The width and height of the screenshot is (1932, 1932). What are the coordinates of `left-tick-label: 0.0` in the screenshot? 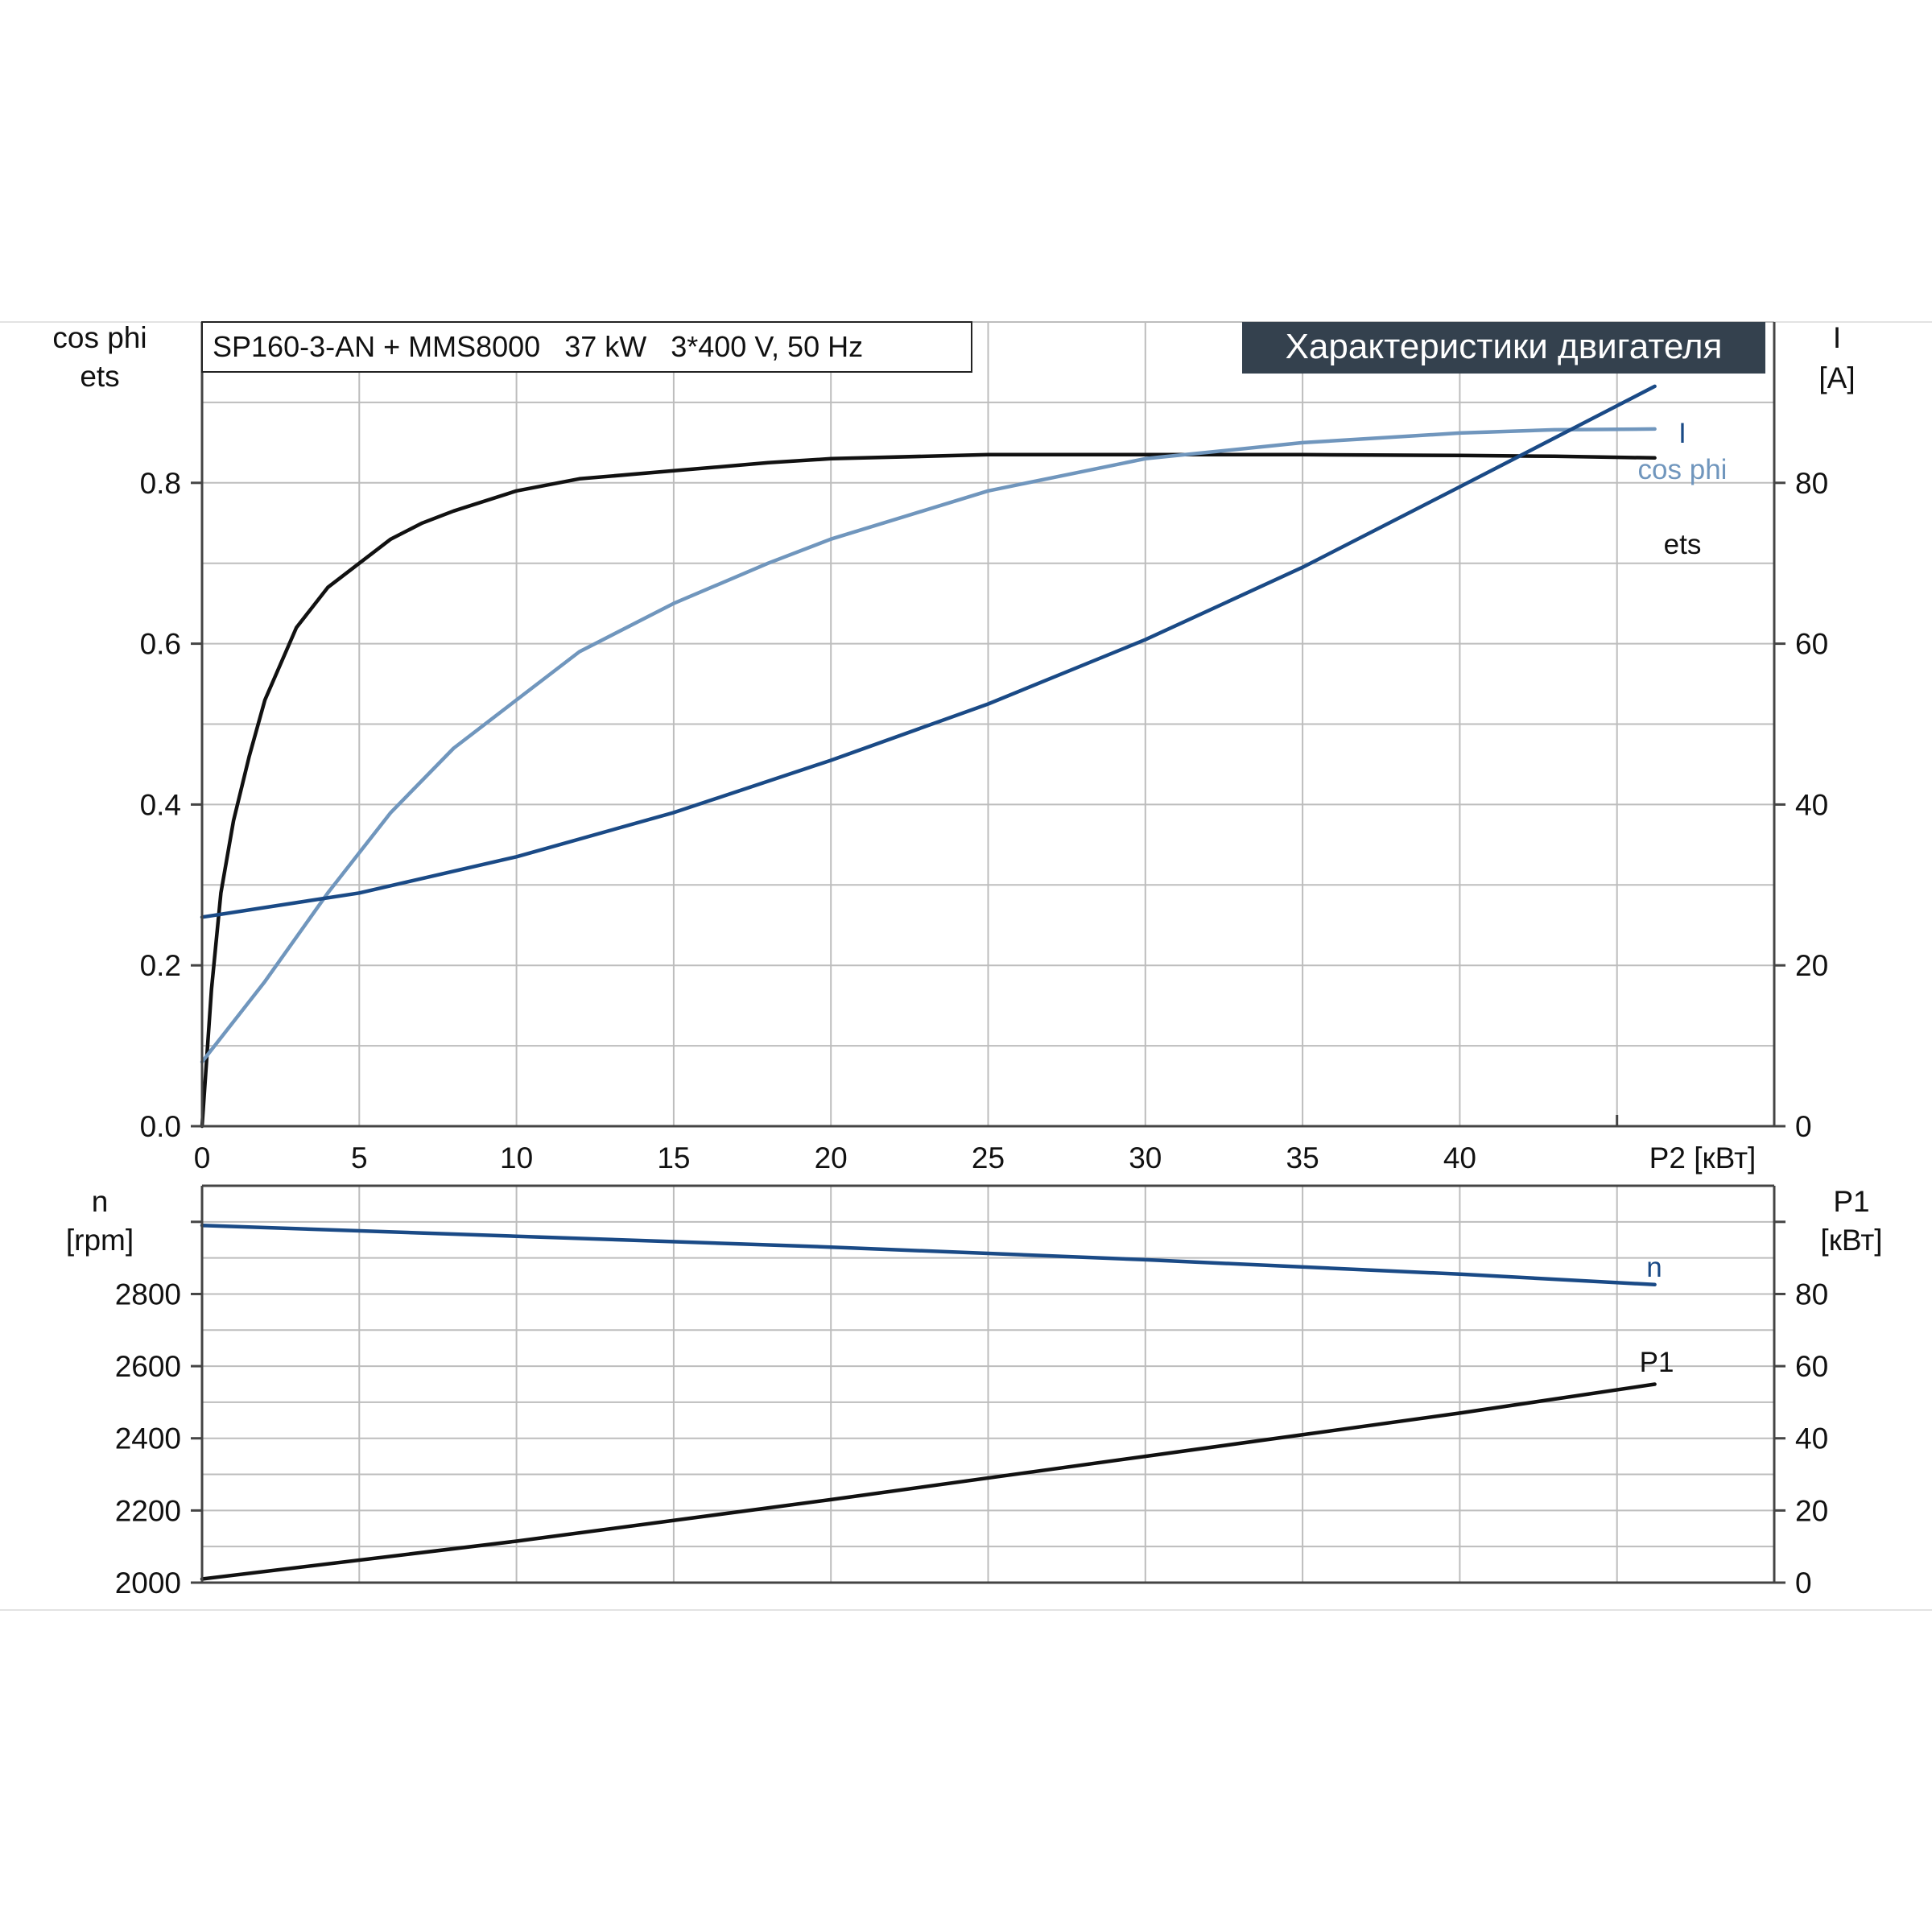 It's located at (160, 1126).